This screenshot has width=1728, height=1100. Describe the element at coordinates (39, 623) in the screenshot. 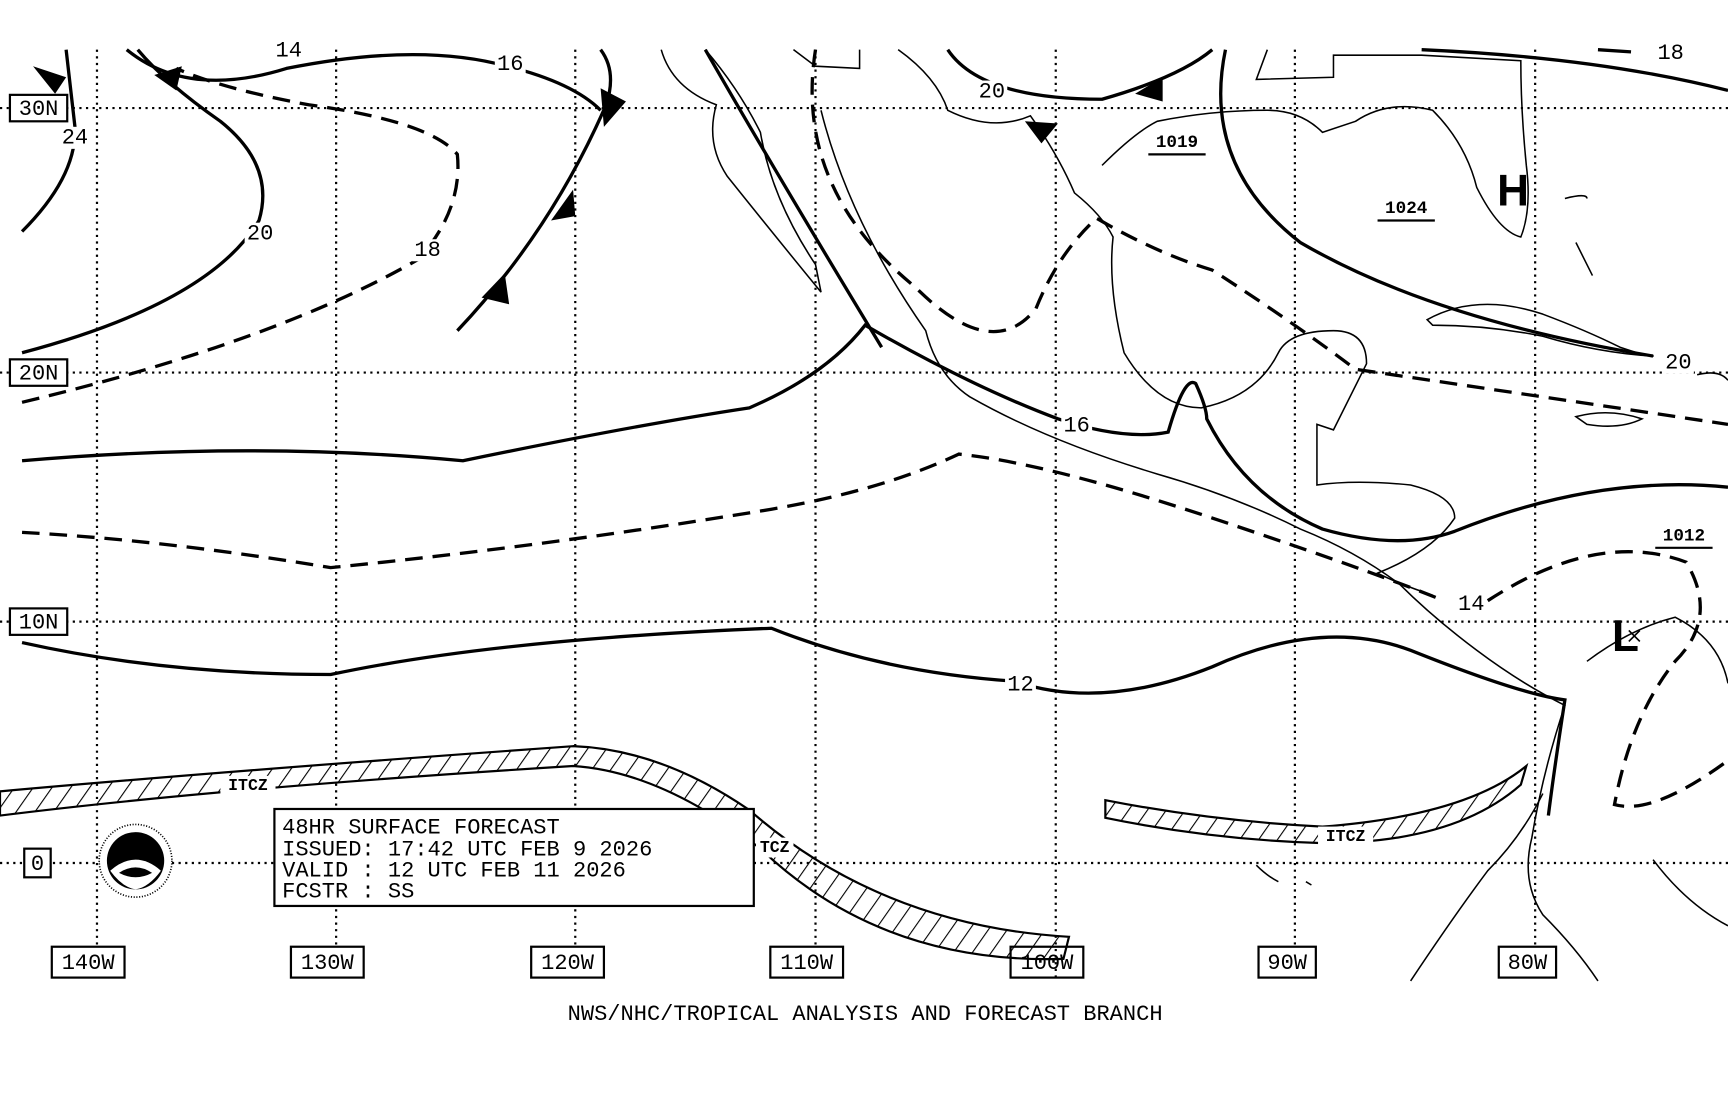

I see `lat-label: 10N` at that location.